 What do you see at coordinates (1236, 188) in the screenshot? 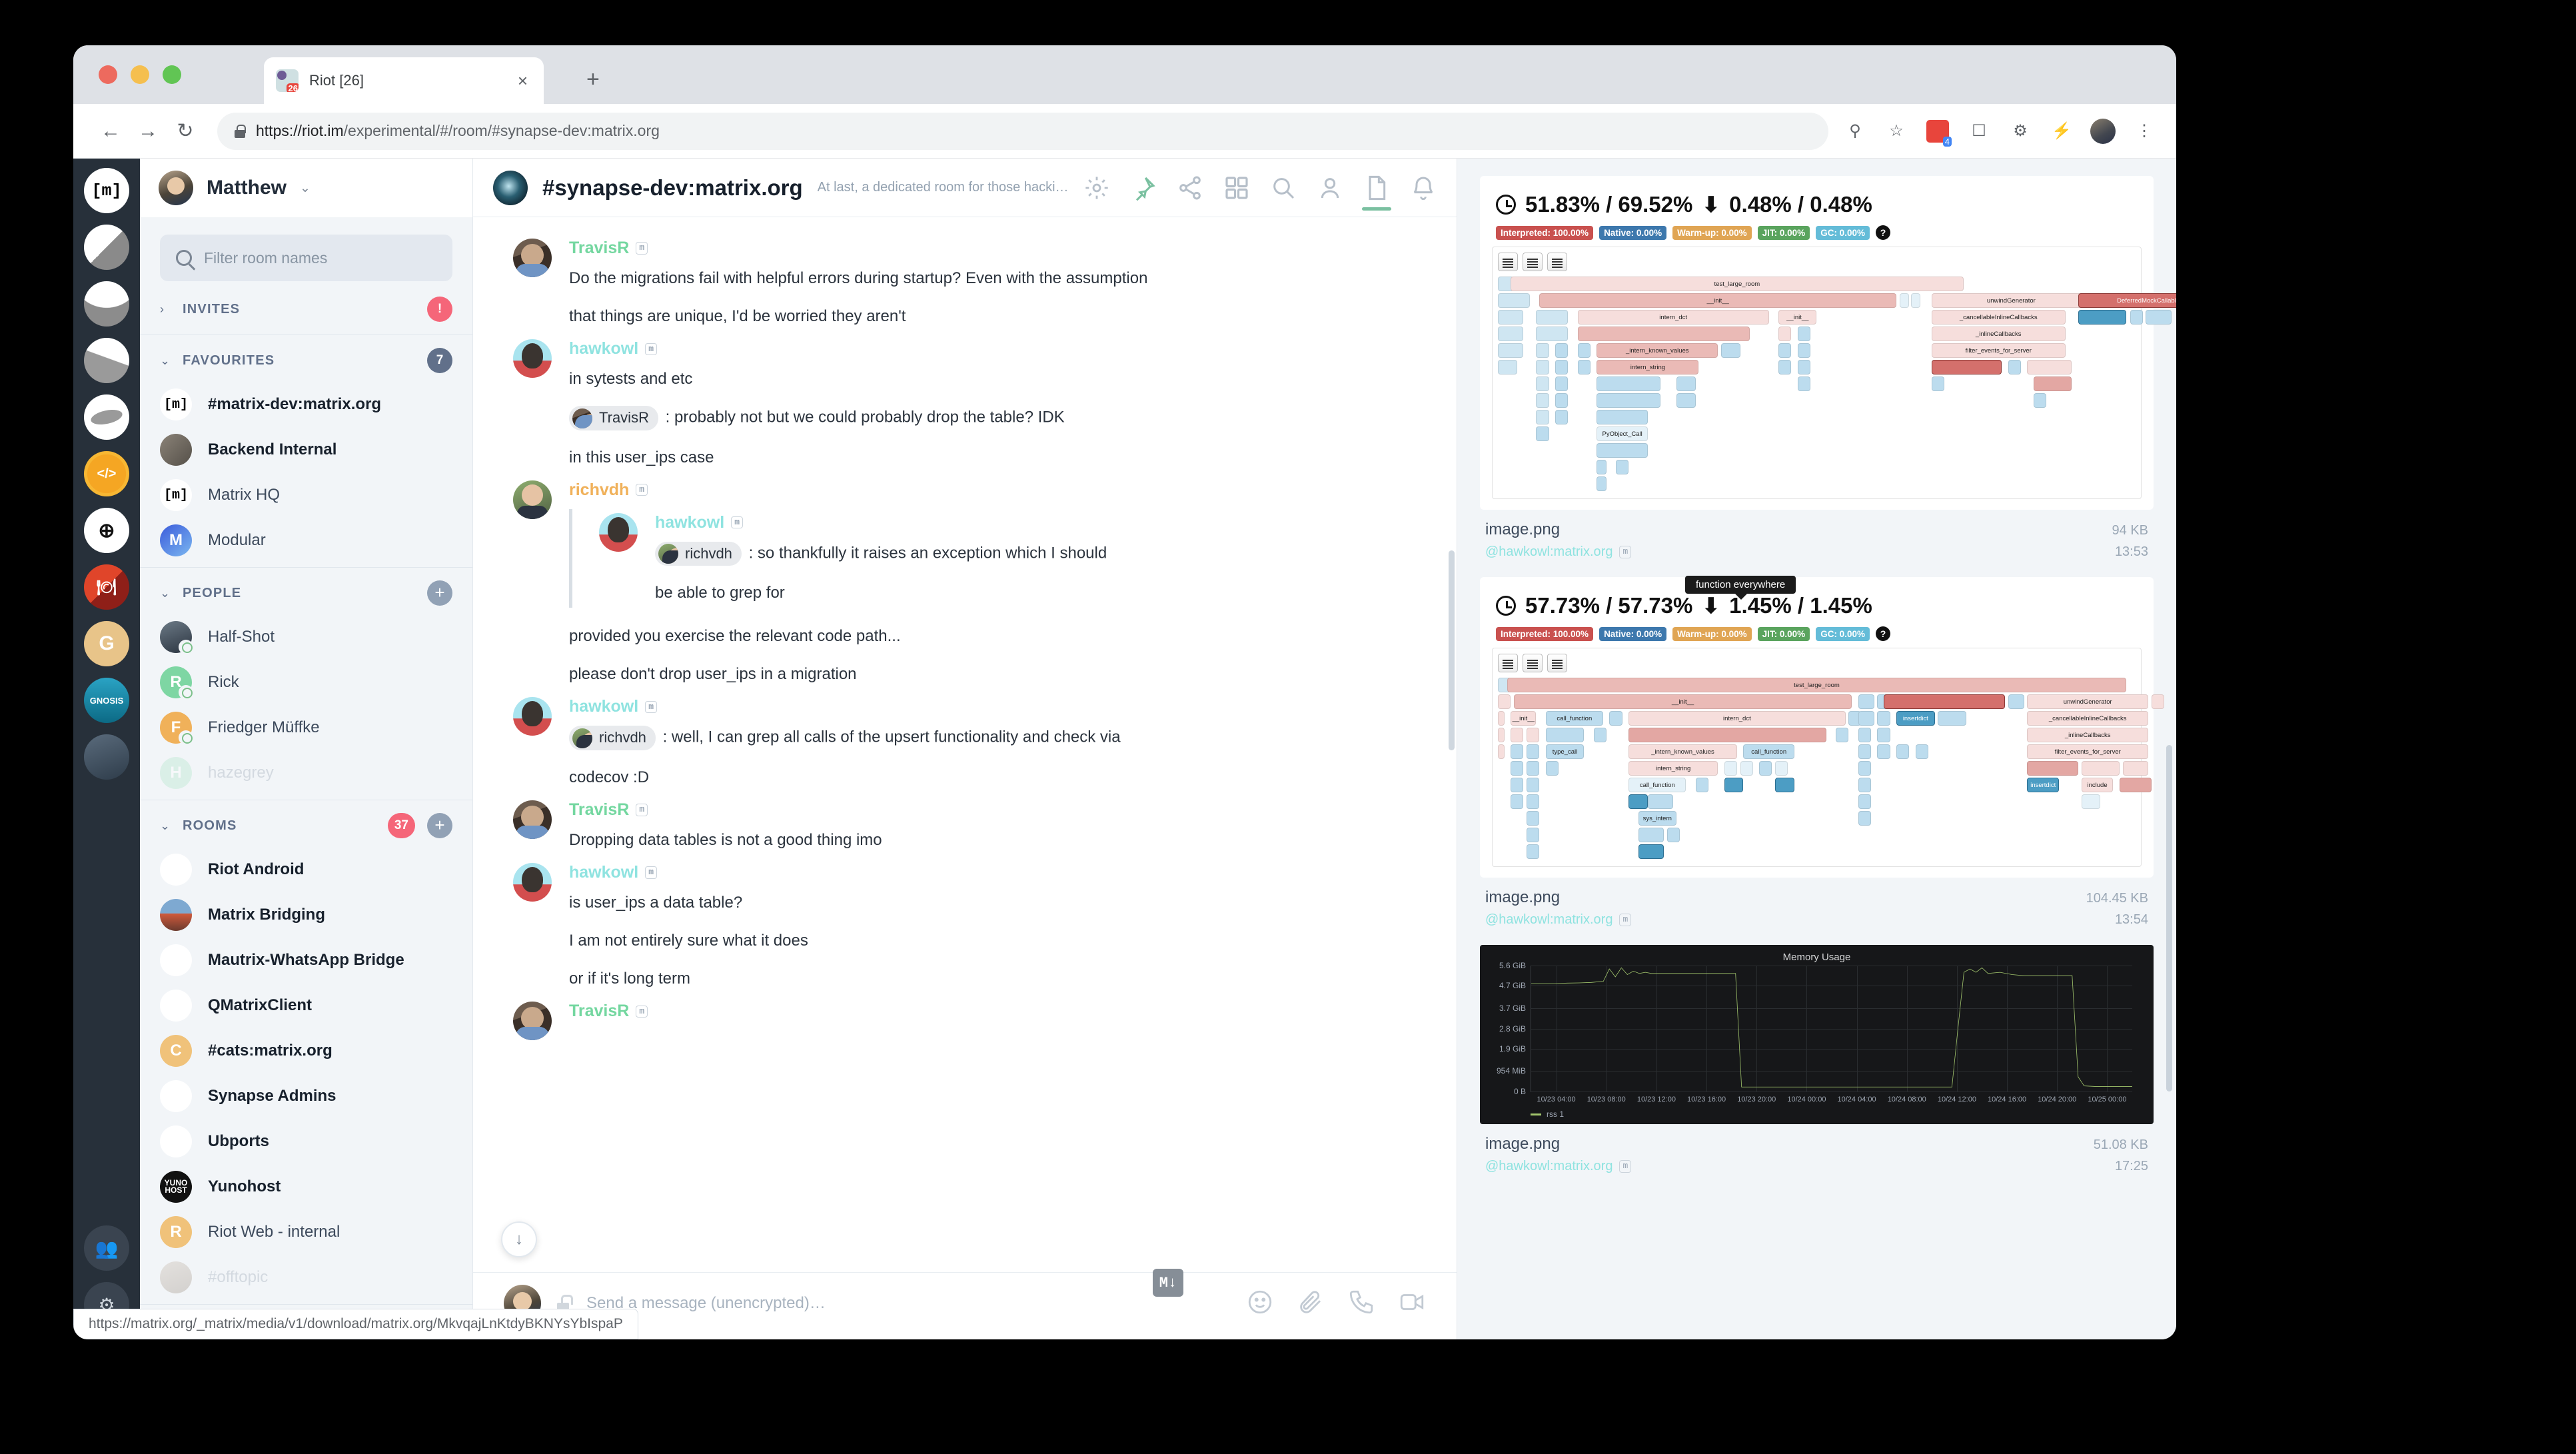
I see `apps-grid-icon` at bounding box center [1236, 188].